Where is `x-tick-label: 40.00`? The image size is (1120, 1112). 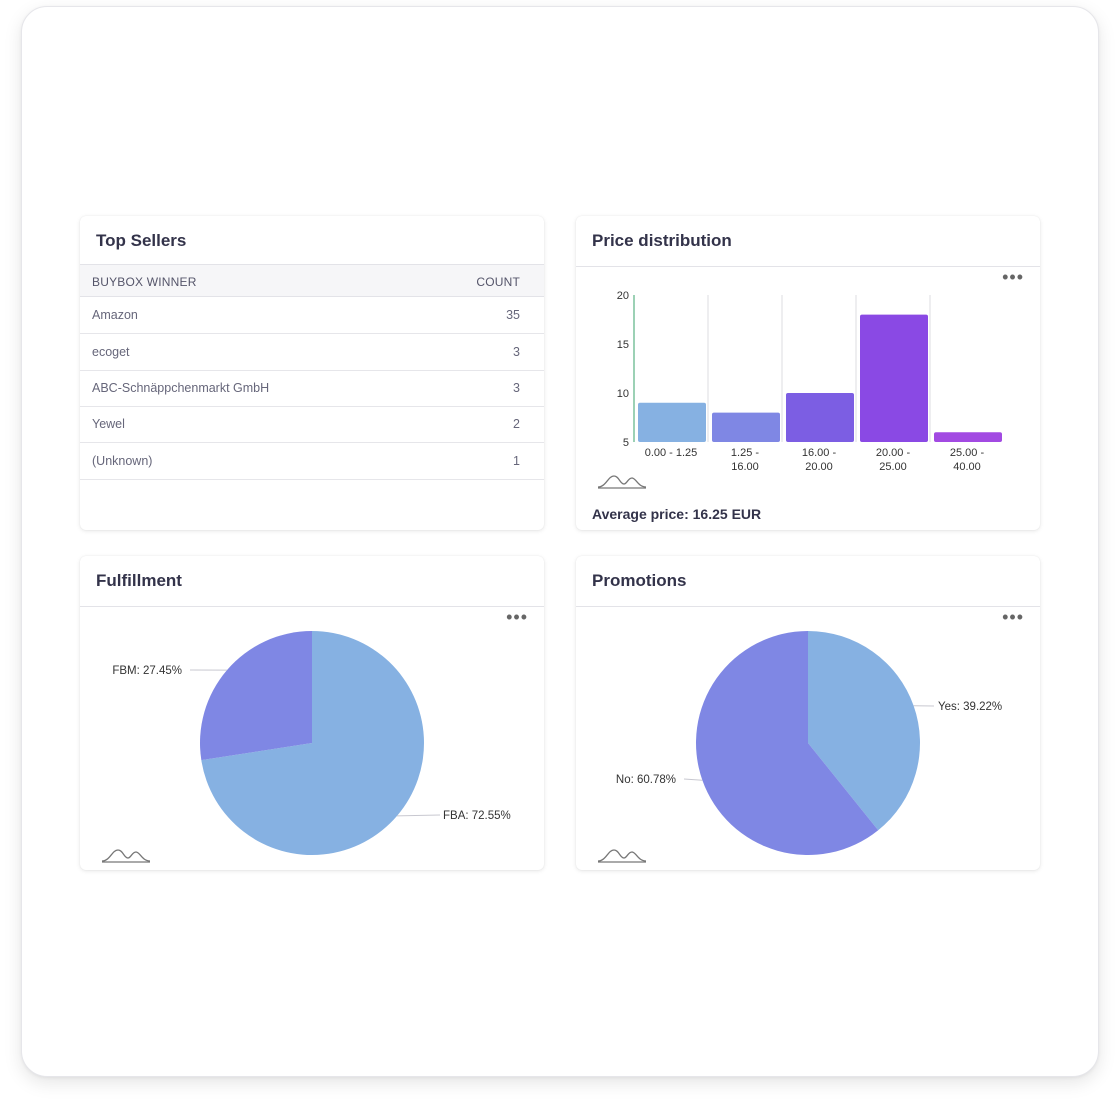 x-tick-label: 40.00 is located at coordinates (967, 467).